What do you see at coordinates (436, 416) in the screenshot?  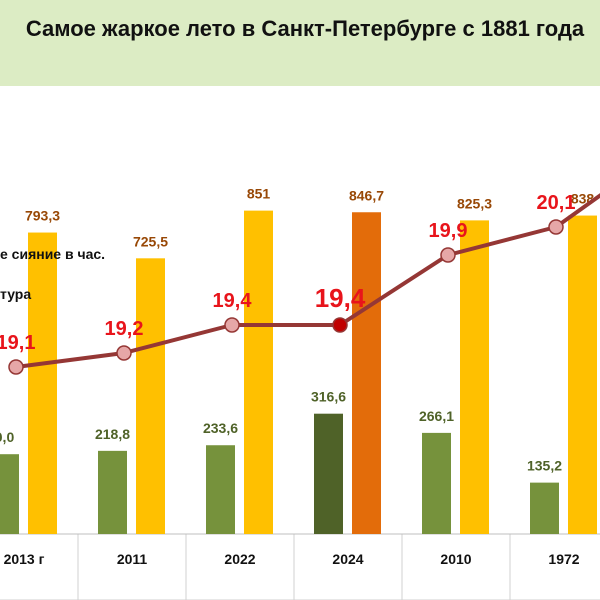 I see `green-bar-label: 266,1` at bounding box center [436, 416].